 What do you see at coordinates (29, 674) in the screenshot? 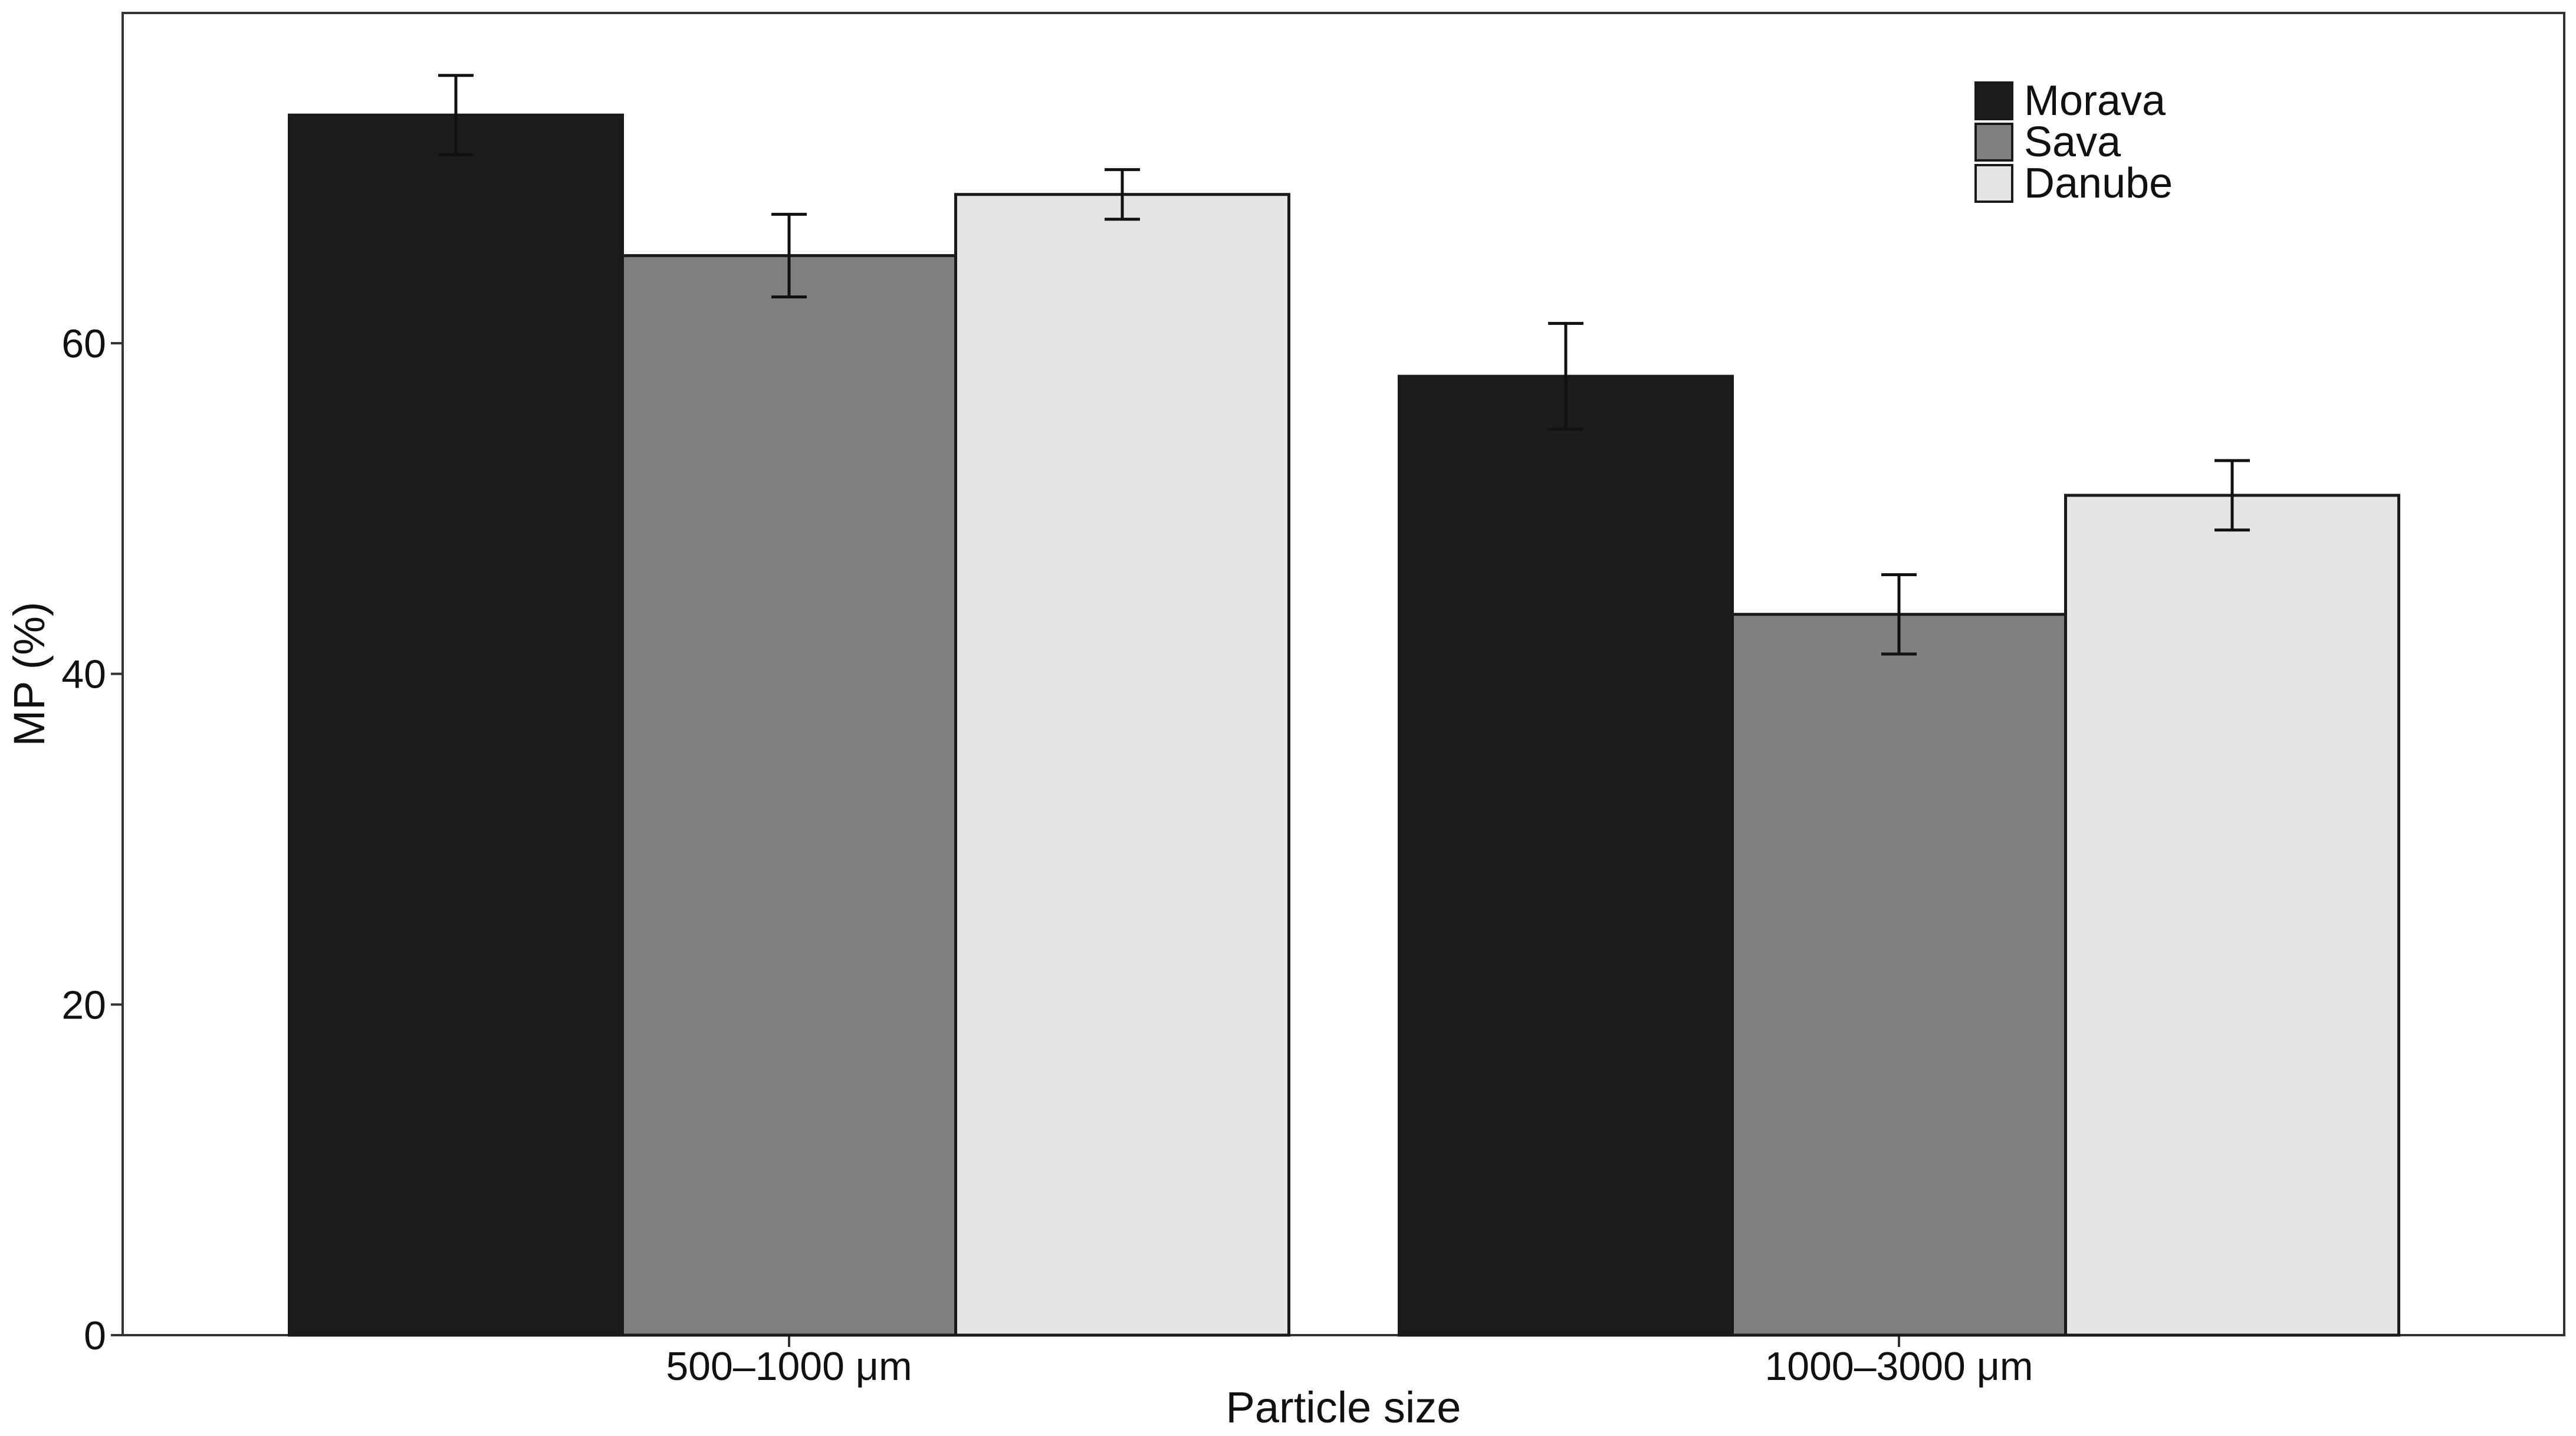
I see `y-axis-title: MP (%)` at bounding box center [29, 674].